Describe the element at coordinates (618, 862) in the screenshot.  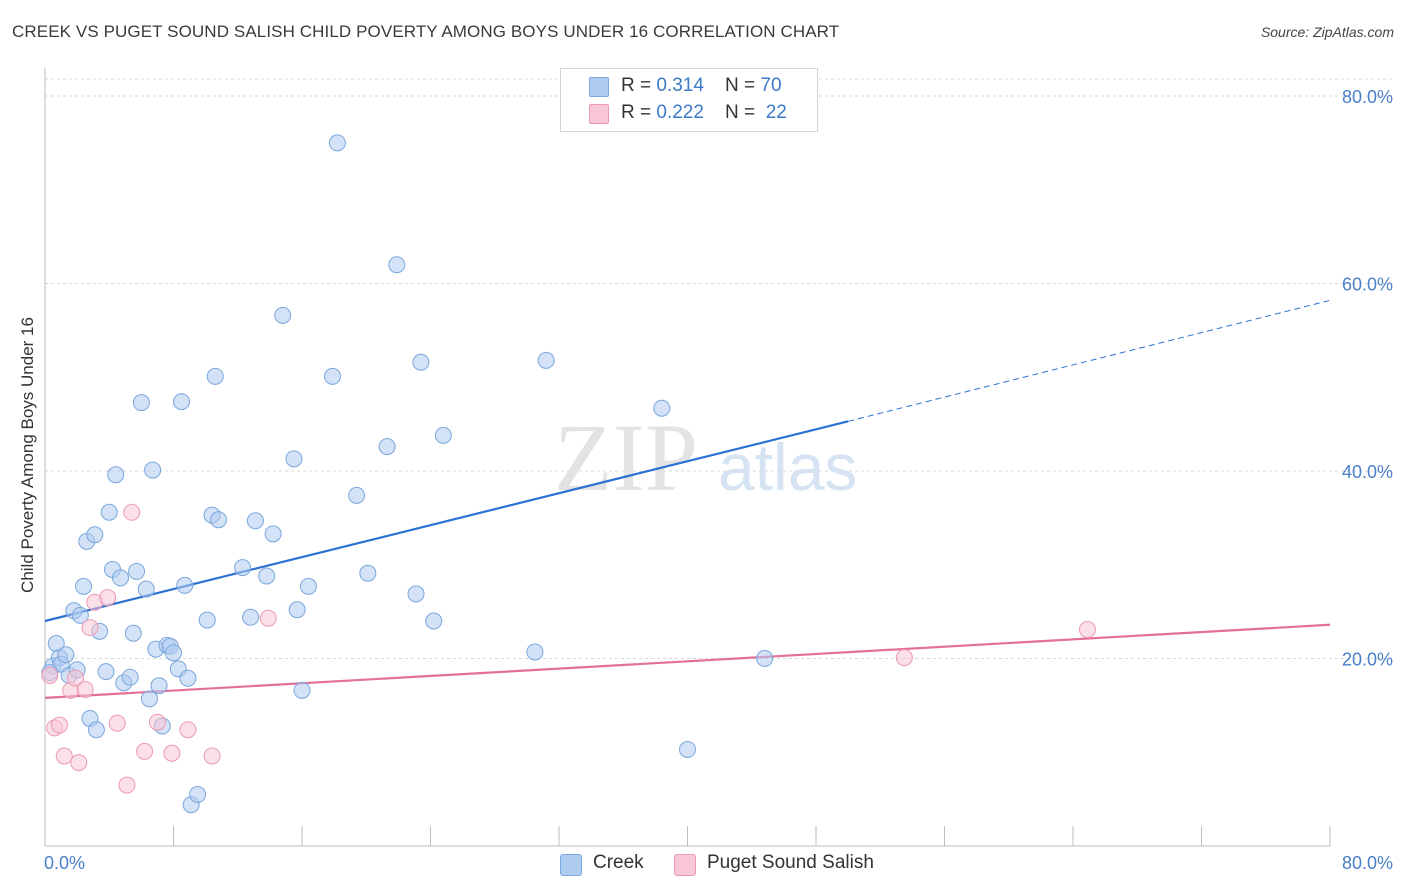
I see `creek-legend-label: Creek` at that location.